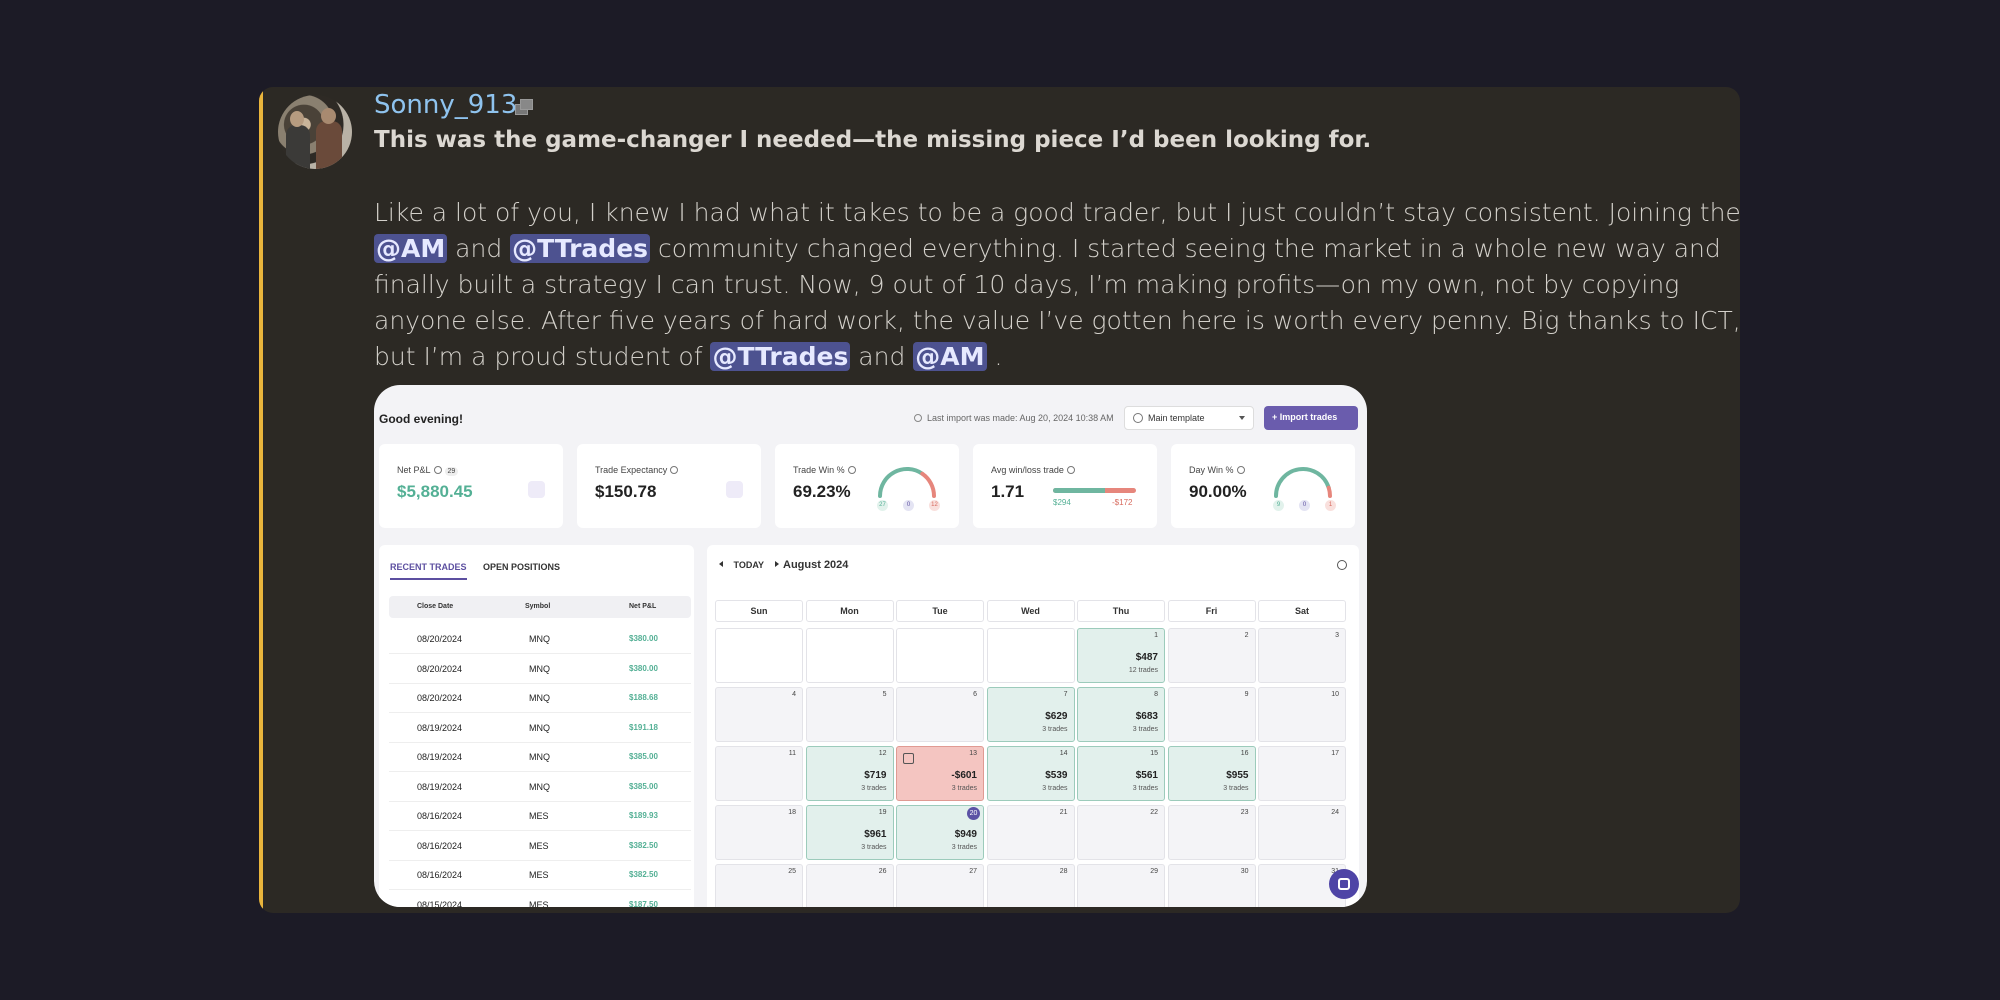 The height and width of the screenshot is (1000, 2000). What do you see at coordinates (882, 505) in the screenshot?
I see `gauge-win-count: 27` at bounding box center [882, 505].